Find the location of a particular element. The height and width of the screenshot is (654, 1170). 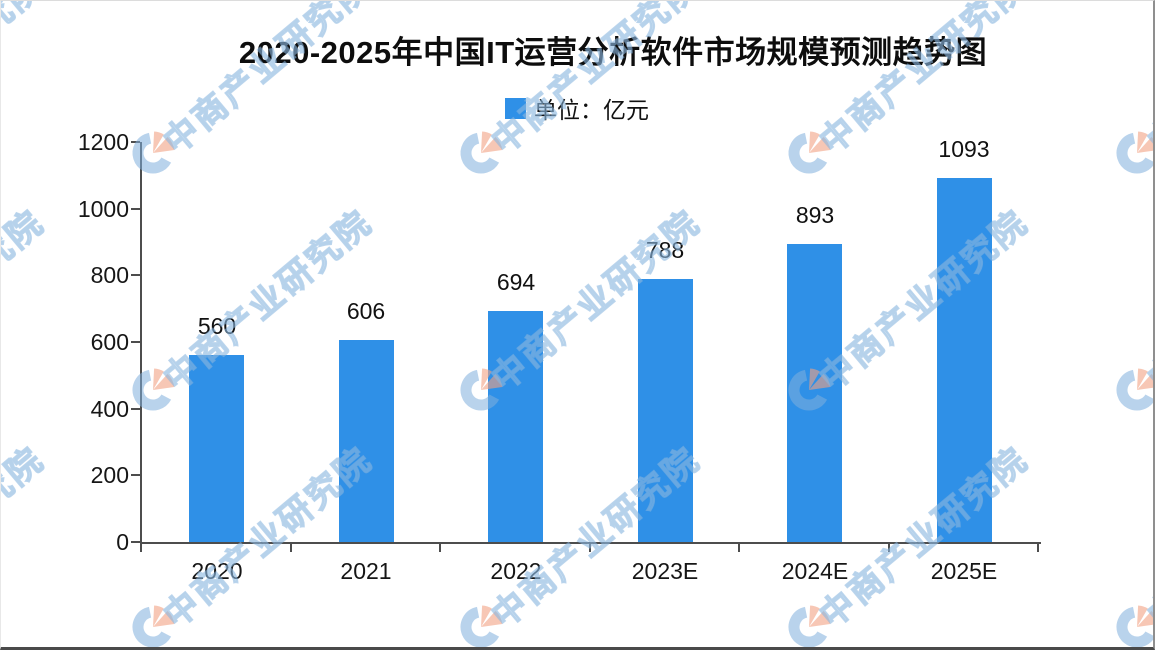

y-axis-label: 800 is located at coordinates (109, 275).